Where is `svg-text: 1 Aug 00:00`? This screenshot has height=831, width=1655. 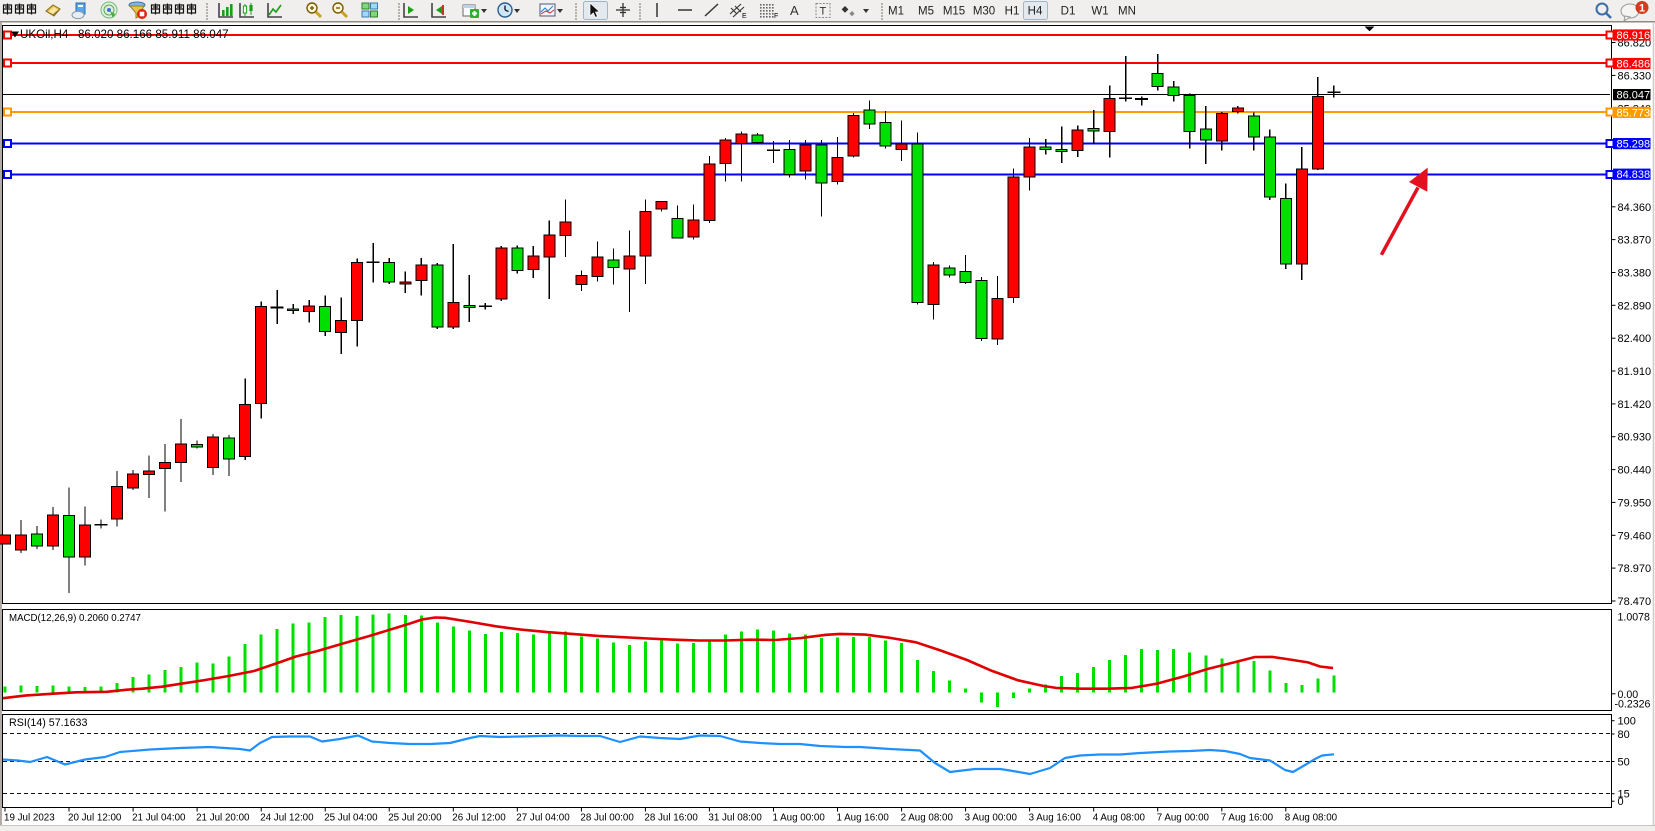 svg-text: 1 Aug 00:00 is located at coordinates (799, 818).